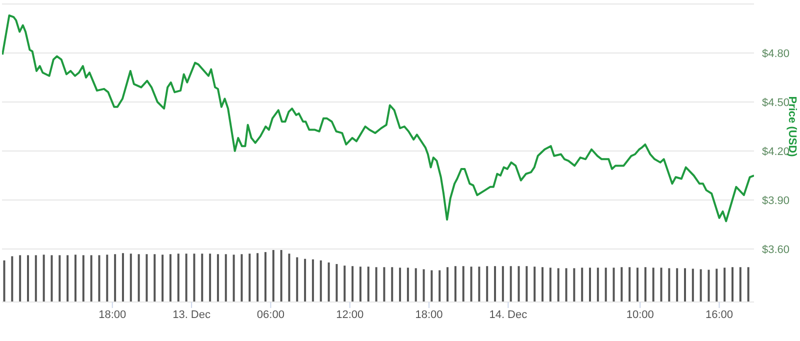 The image size is (800, 341). I want to click on y-tick-label: $3.60, so click(776, 250).